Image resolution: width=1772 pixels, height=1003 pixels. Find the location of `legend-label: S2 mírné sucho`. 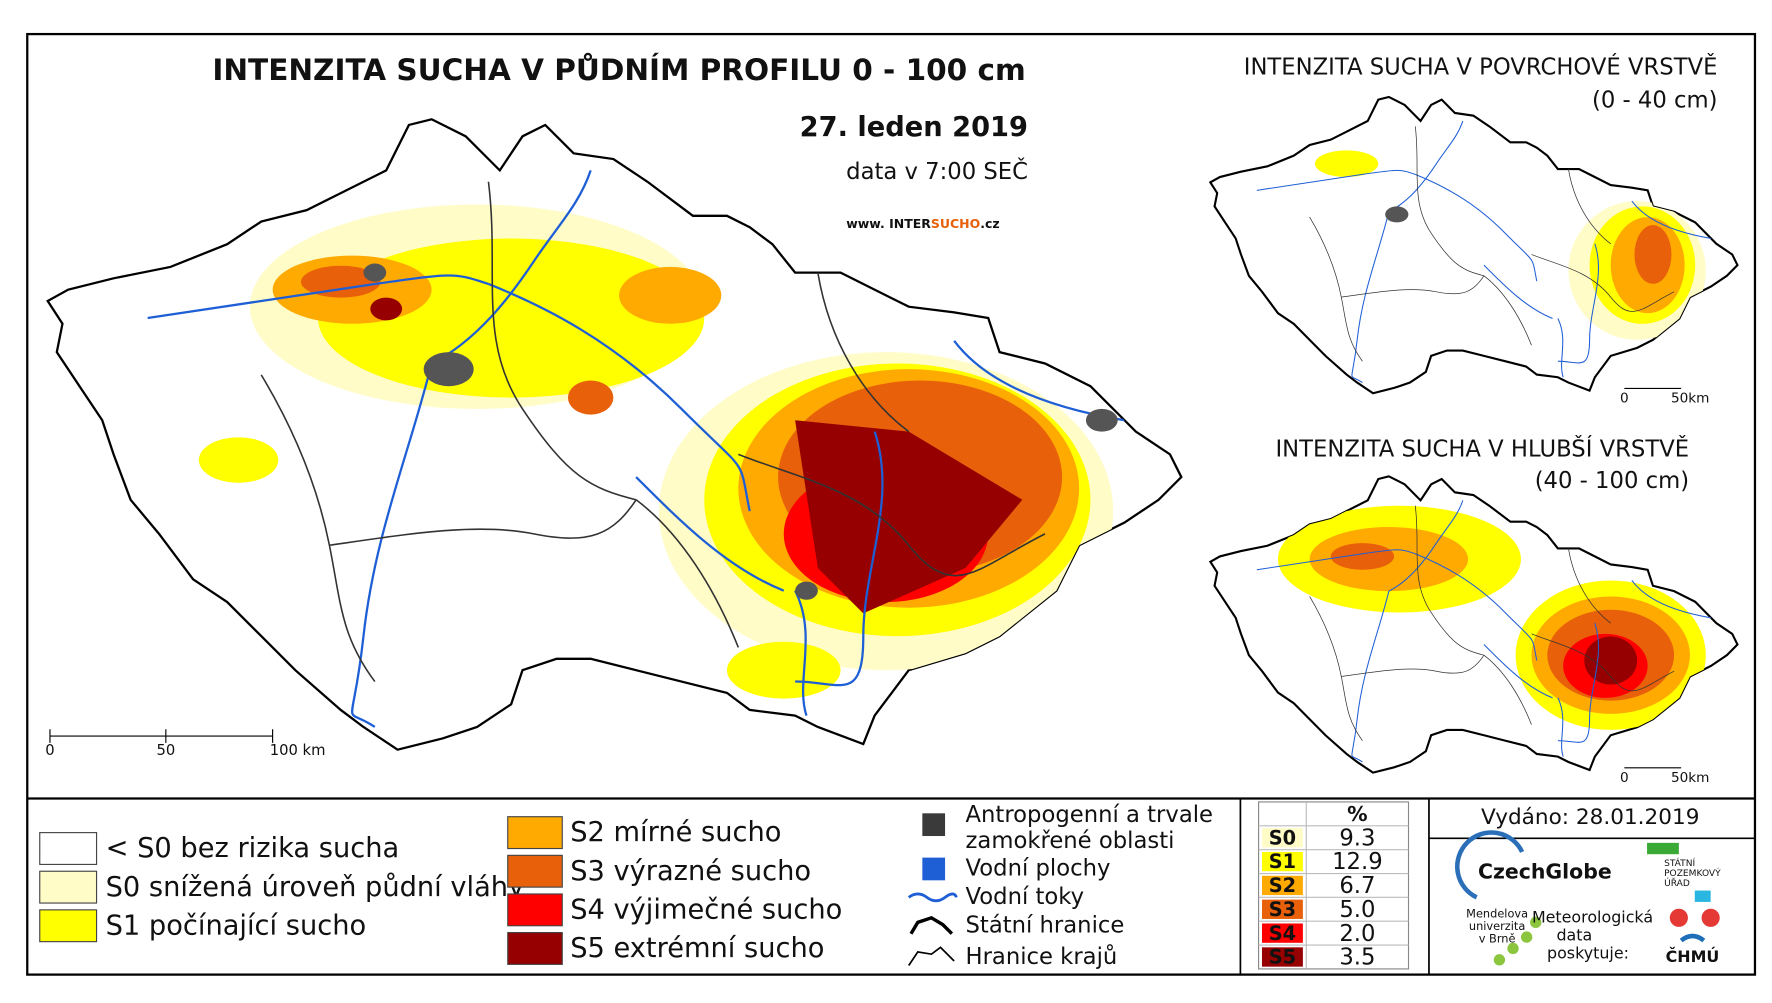

legend-label: S2 mírné sucho is located at coordinates (675, 832).